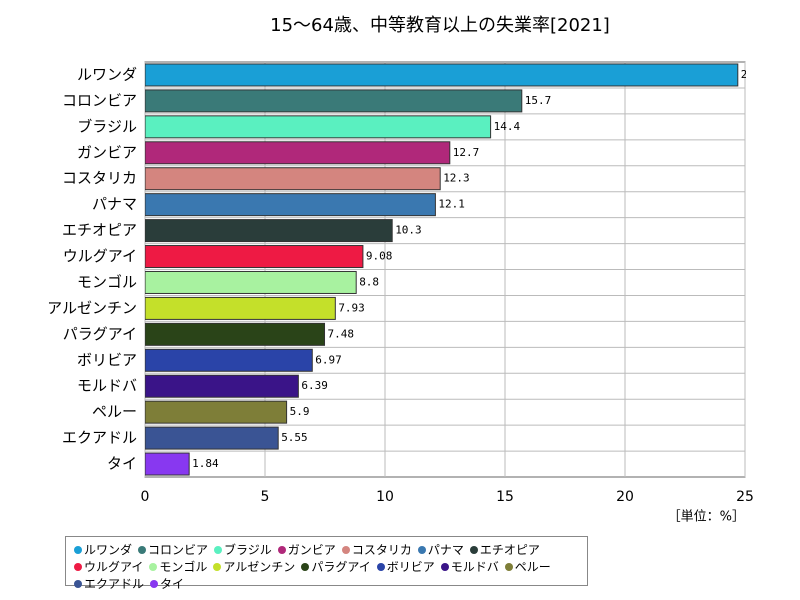 The image size is (800, 600). I want to click on y-tick-label: タイ, so click(122, 464).